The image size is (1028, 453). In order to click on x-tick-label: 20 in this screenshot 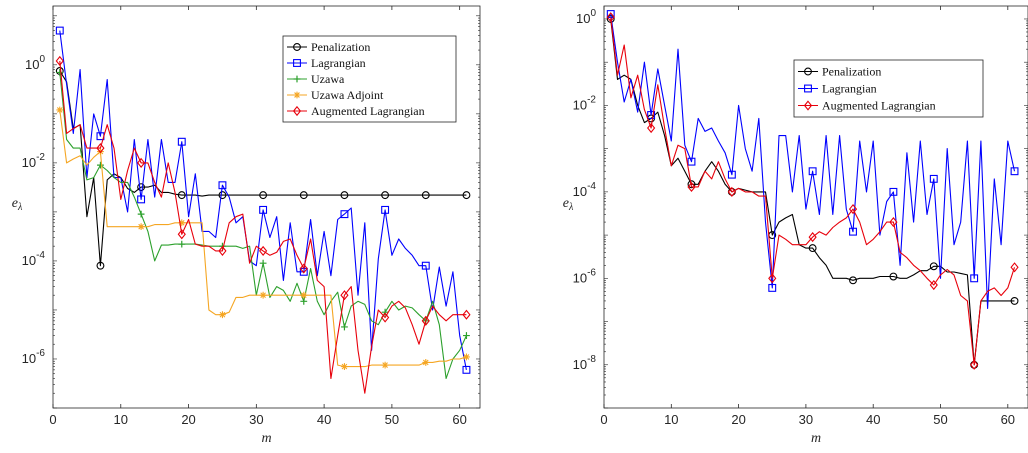, I will do `click(188, 419)`.